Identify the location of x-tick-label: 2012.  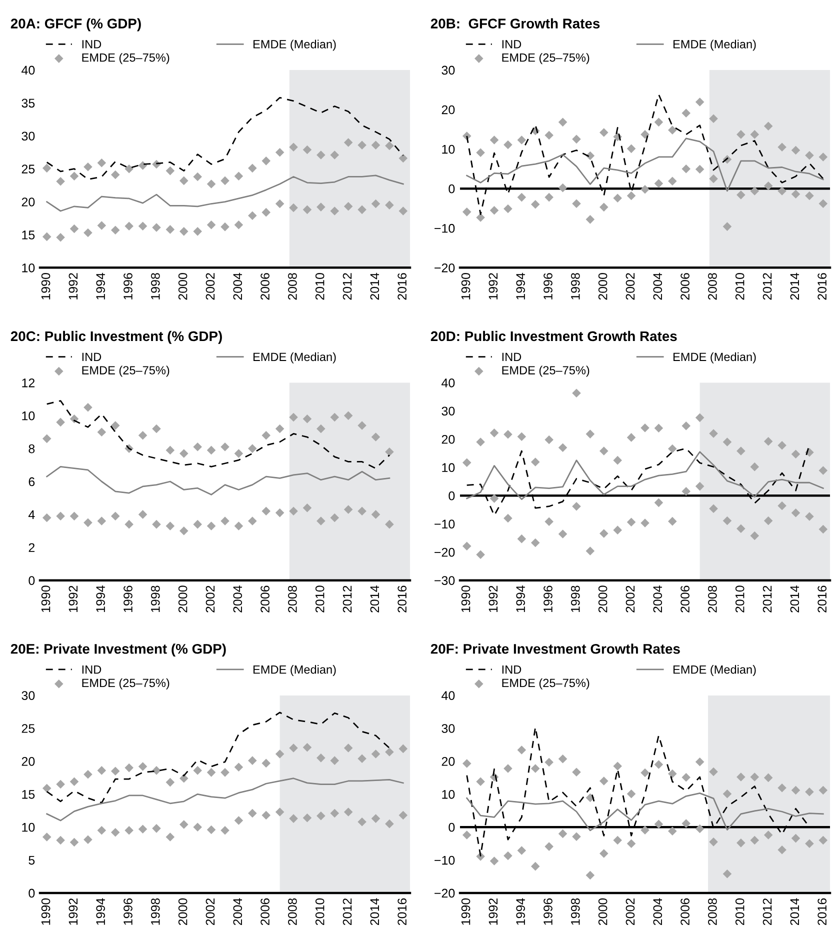
(347, 599).